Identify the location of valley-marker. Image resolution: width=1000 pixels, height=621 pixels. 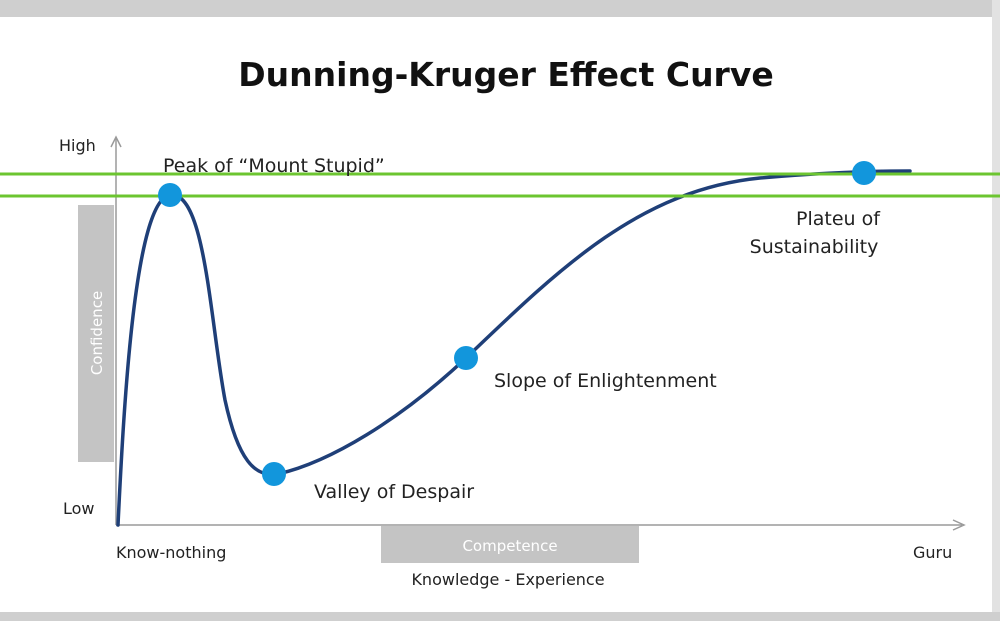
(274, 474).